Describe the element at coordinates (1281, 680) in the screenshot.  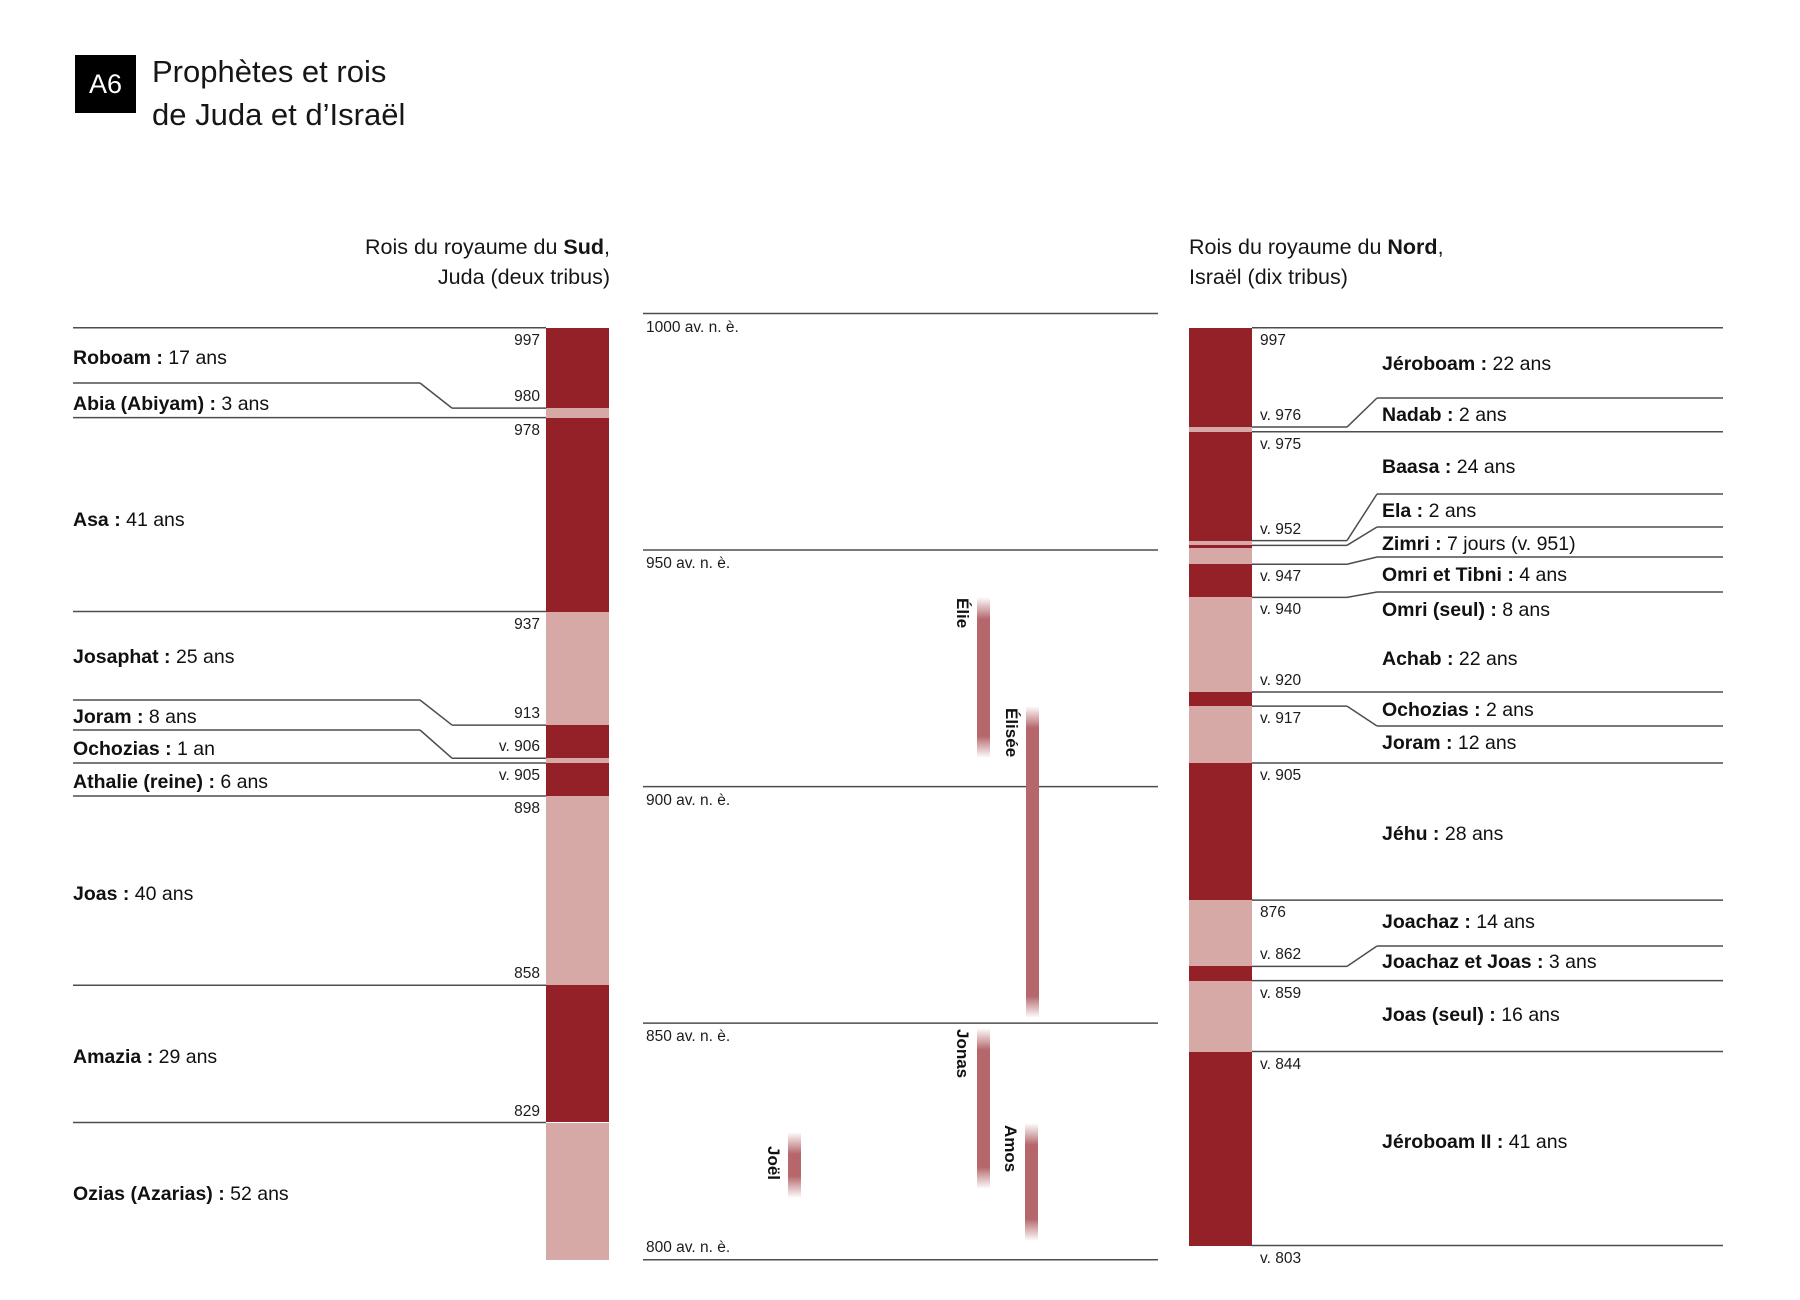
I see `date-label: v. 920` at that location.